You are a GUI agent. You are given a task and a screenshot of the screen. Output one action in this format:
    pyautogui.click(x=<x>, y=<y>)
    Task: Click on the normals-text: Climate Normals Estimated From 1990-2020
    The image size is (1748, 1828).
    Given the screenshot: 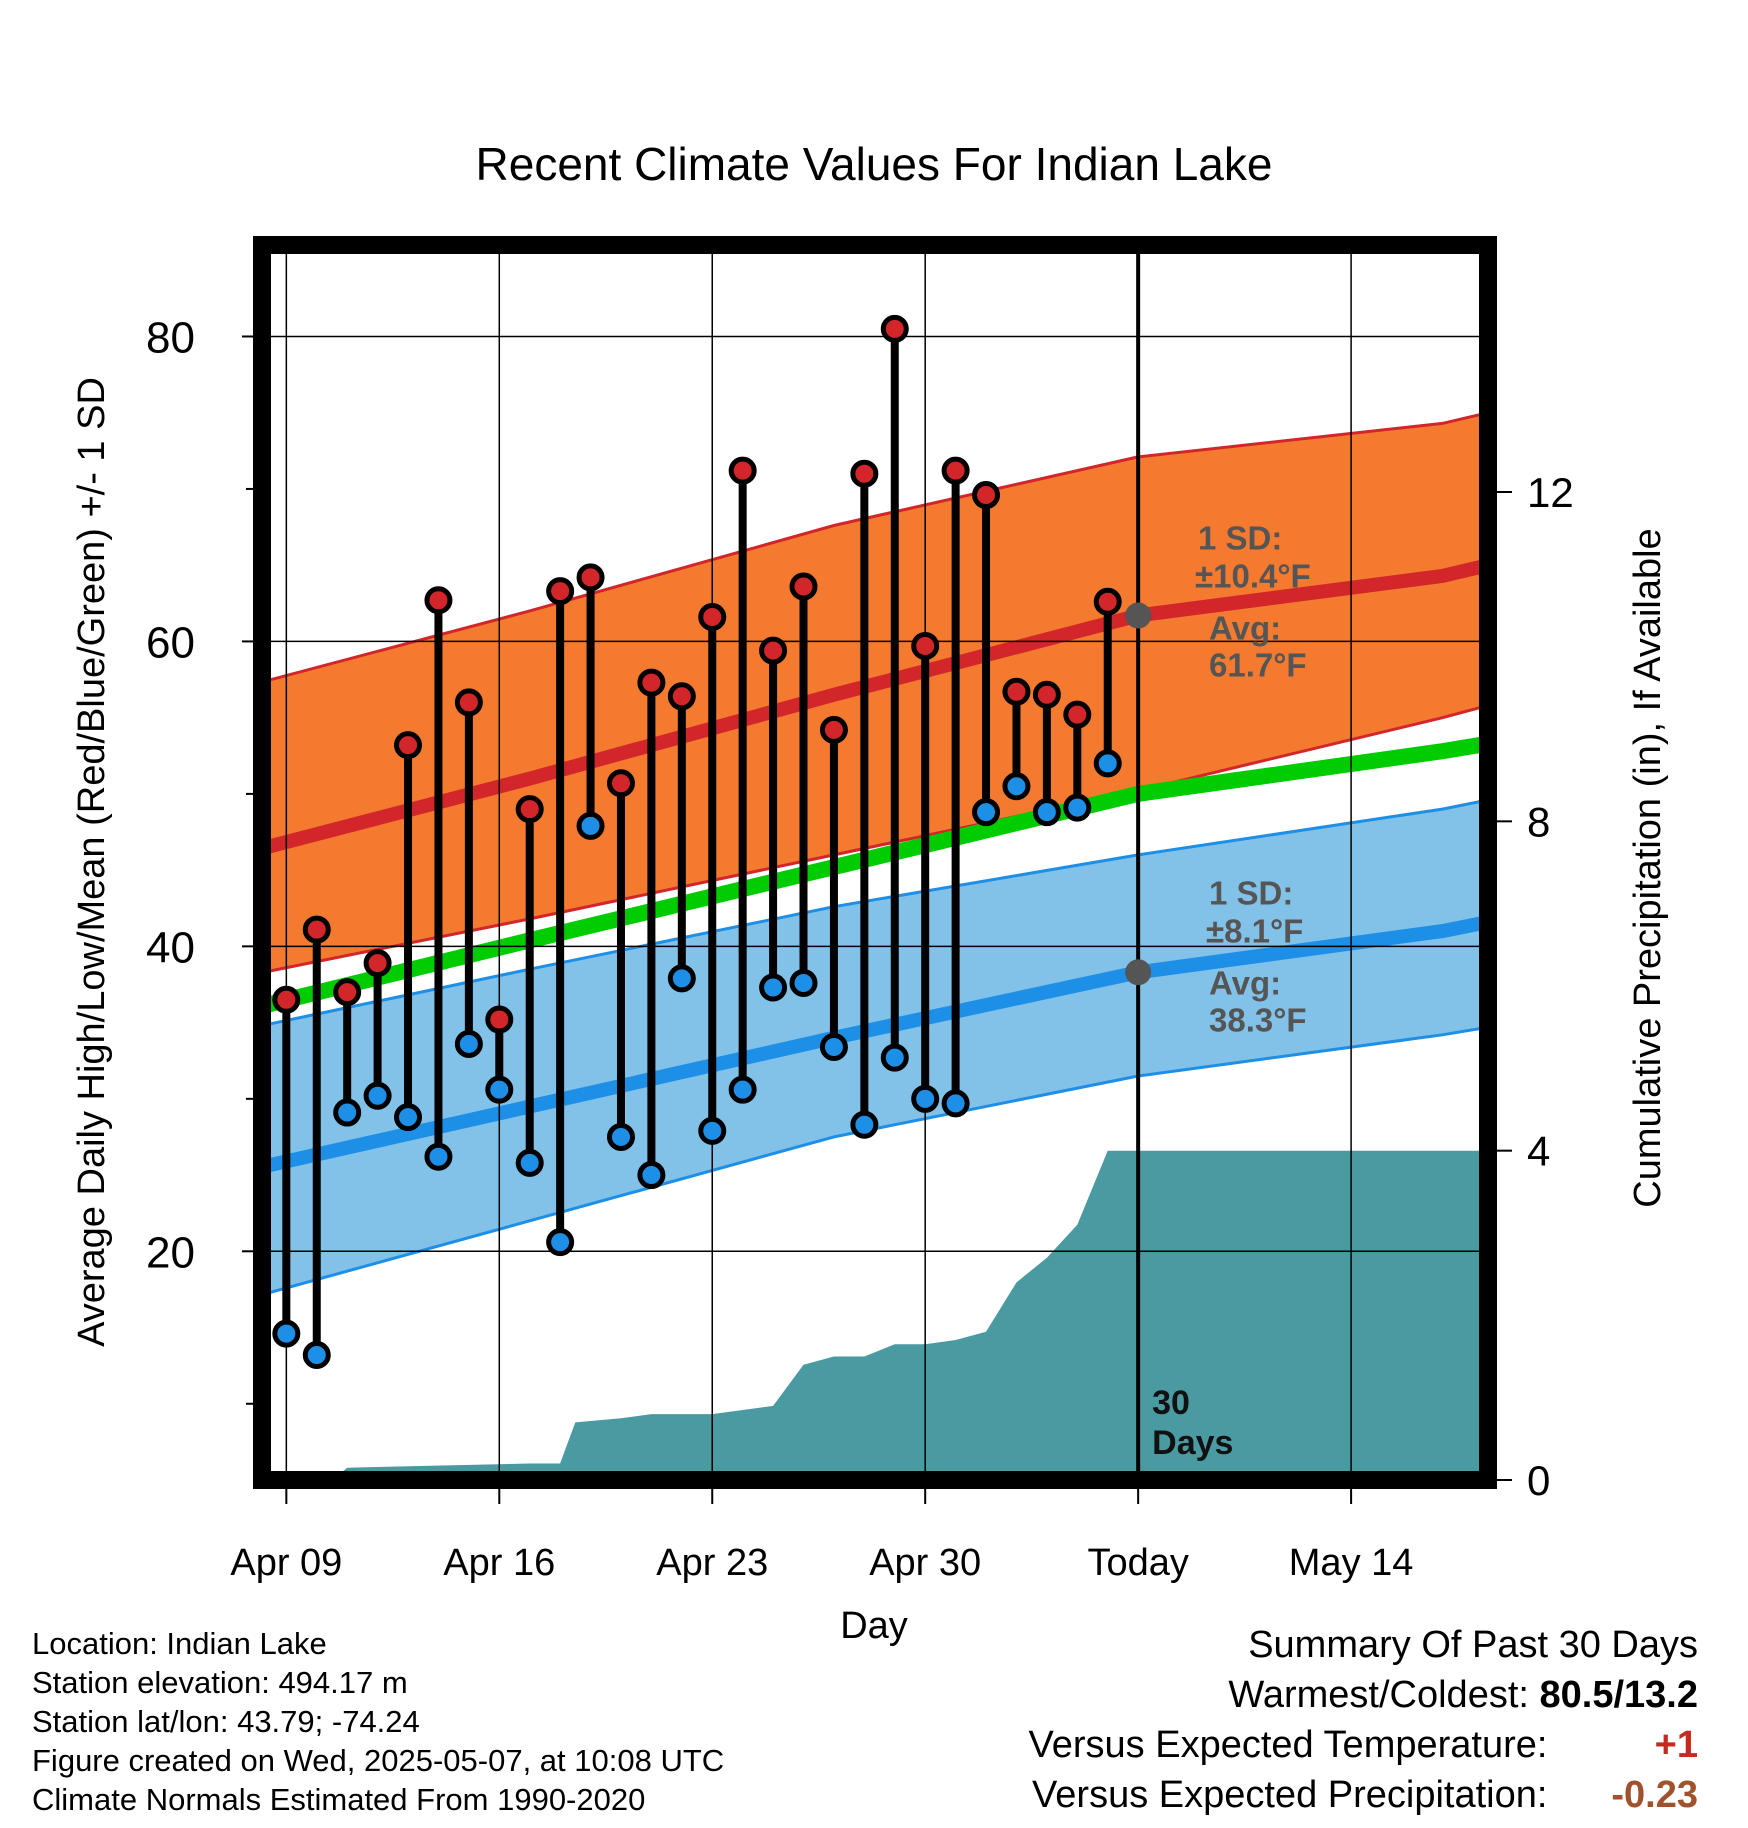 What is the action you would take?
    pyautogui.click(x=339, y=1799)
    